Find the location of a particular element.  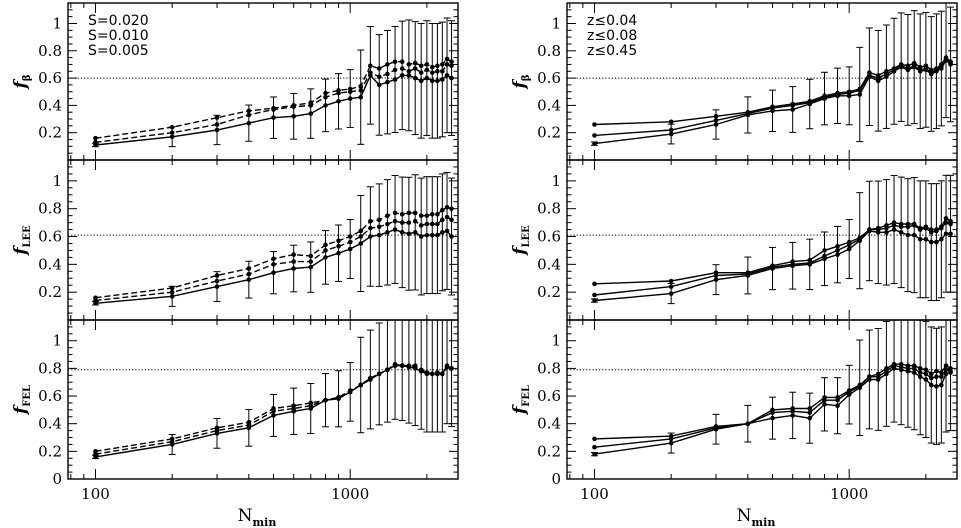

right-top-ytick-label: 0.2 is located at coordinates (549, 133).